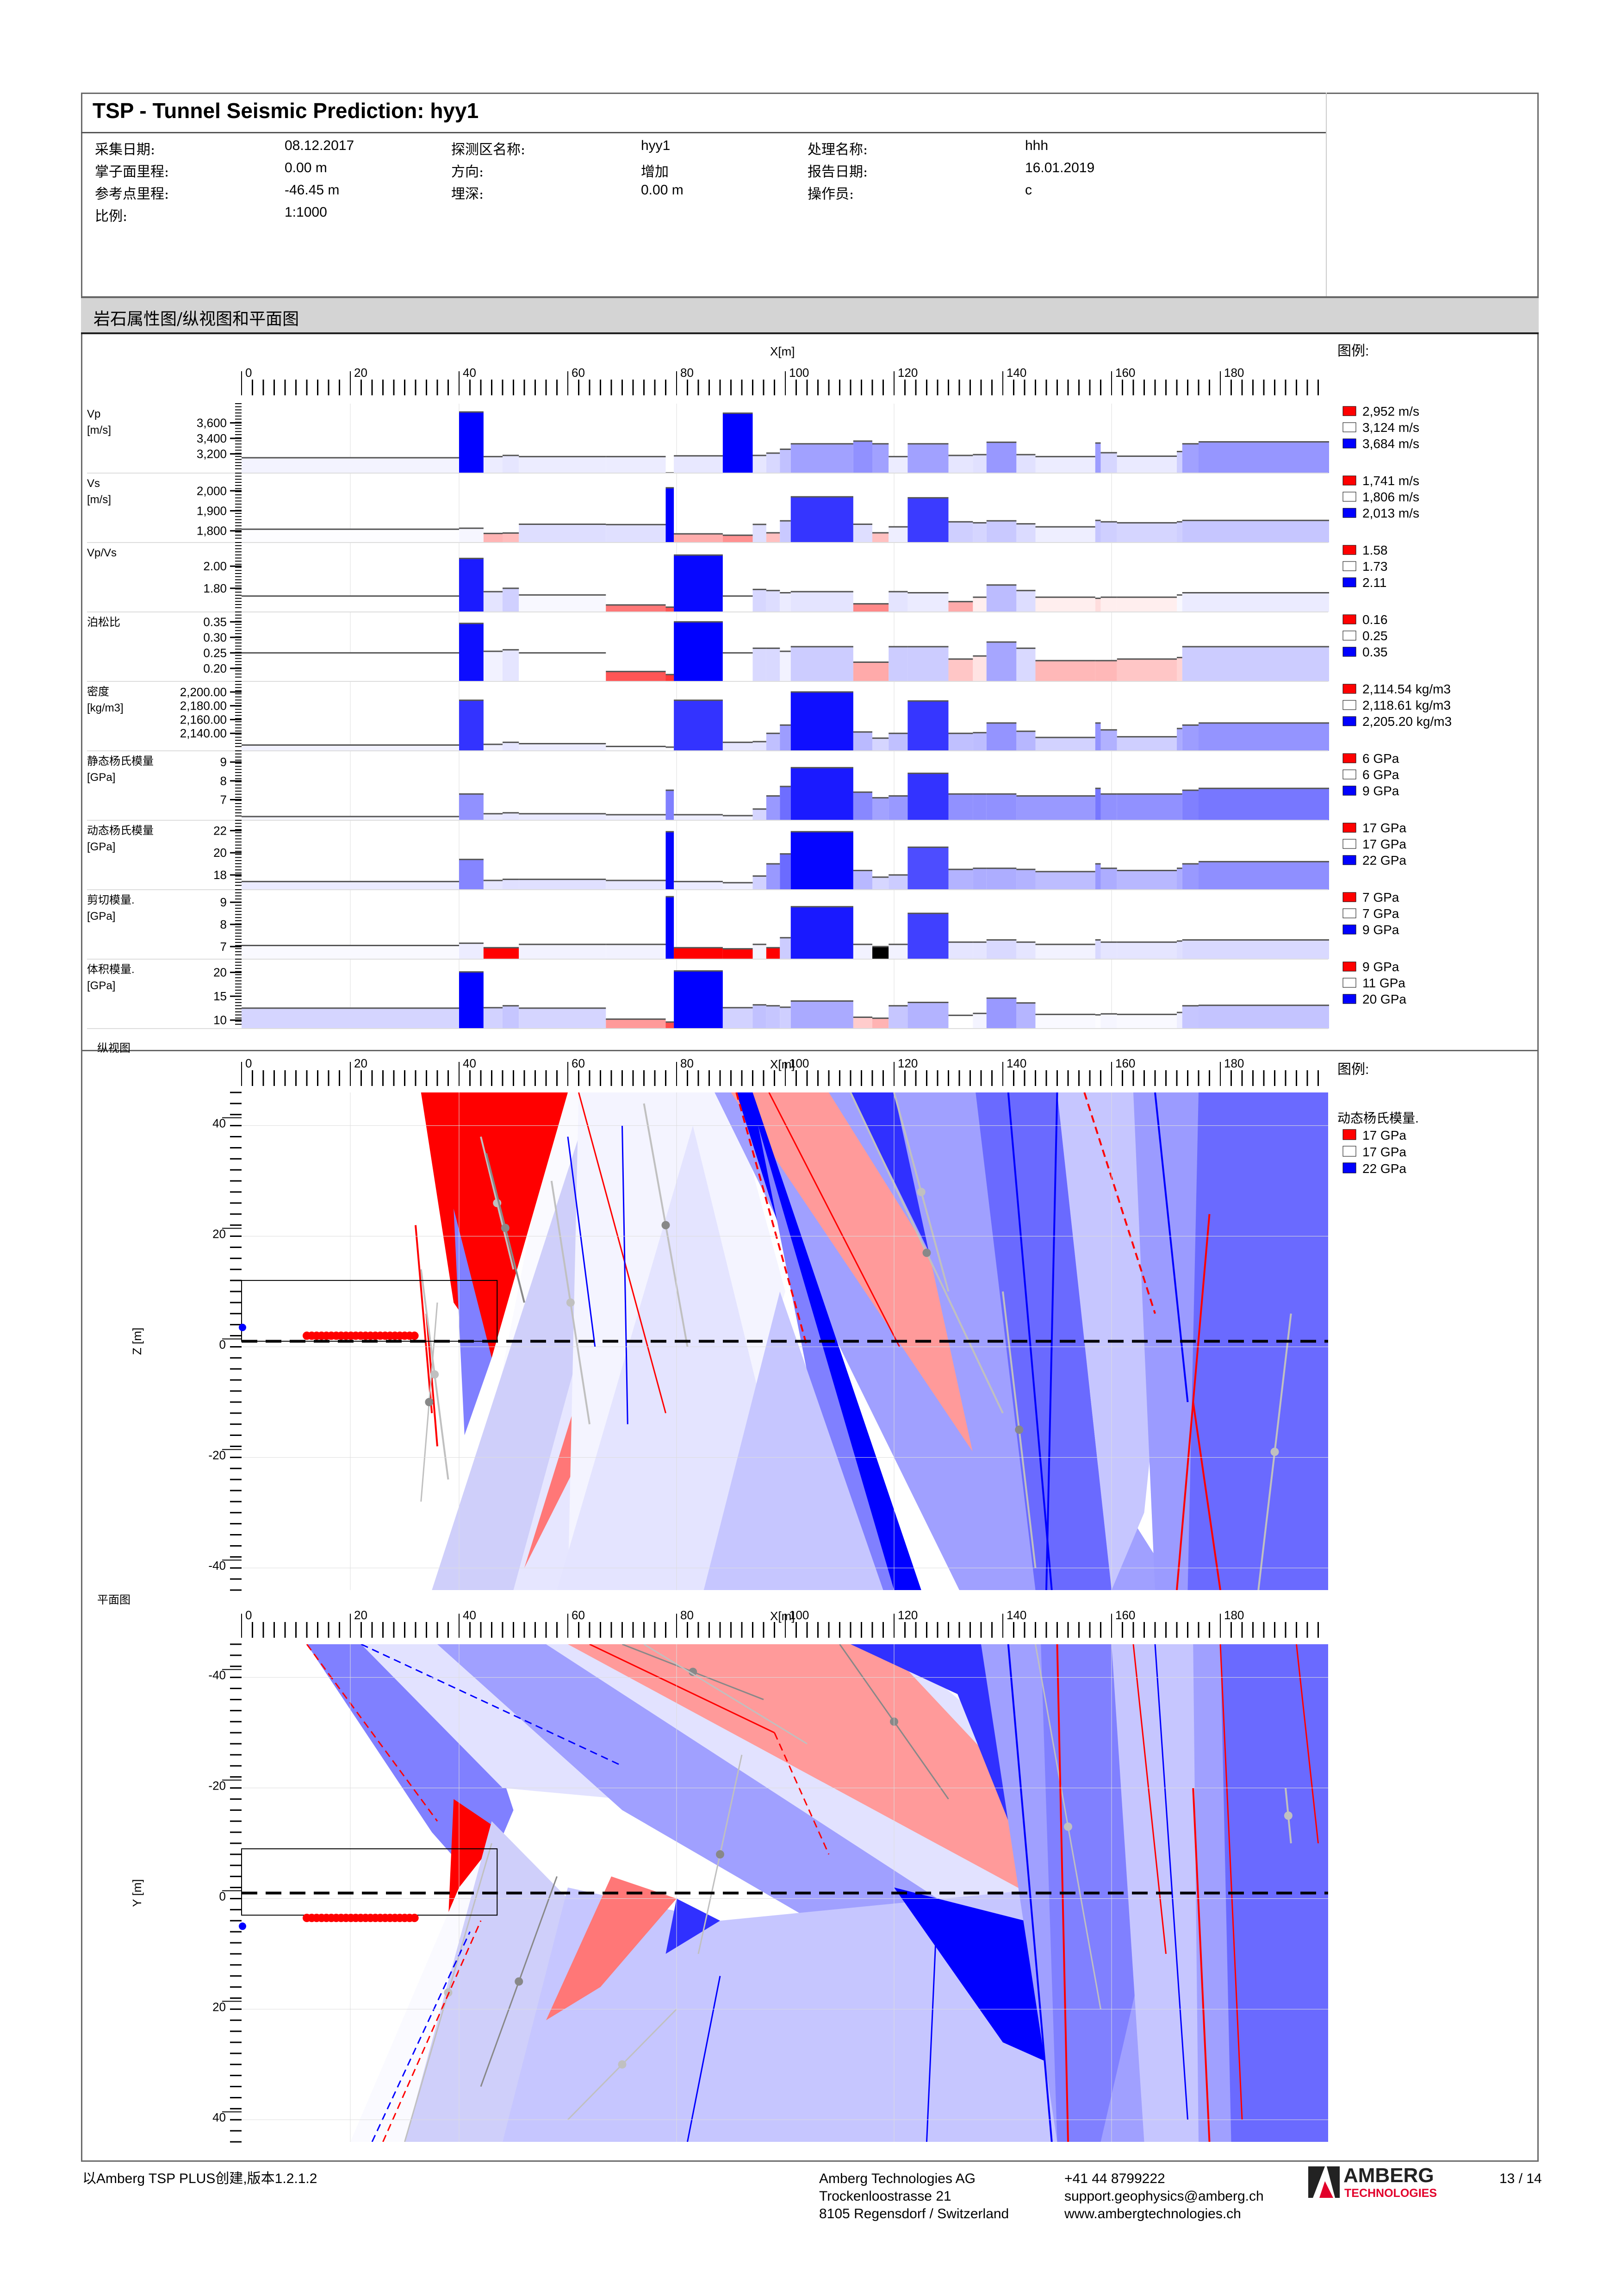 This screenshot has height=2296, width=1622. I want to click on y-tick-label: -40, so click(217, 1565).